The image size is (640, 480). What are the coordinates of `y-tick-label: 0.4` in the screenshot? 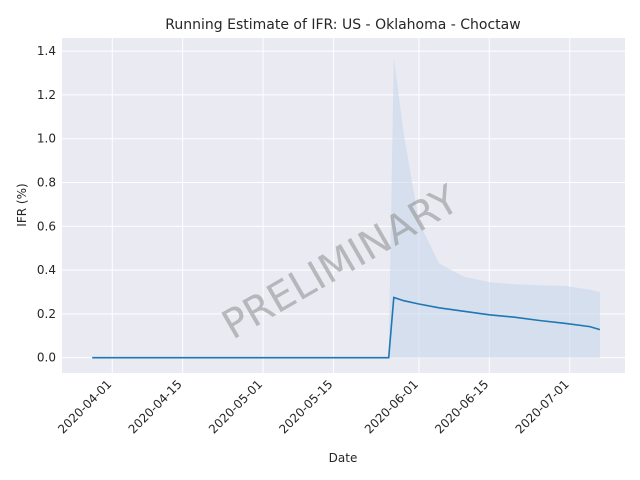 It's located at (46, 270).